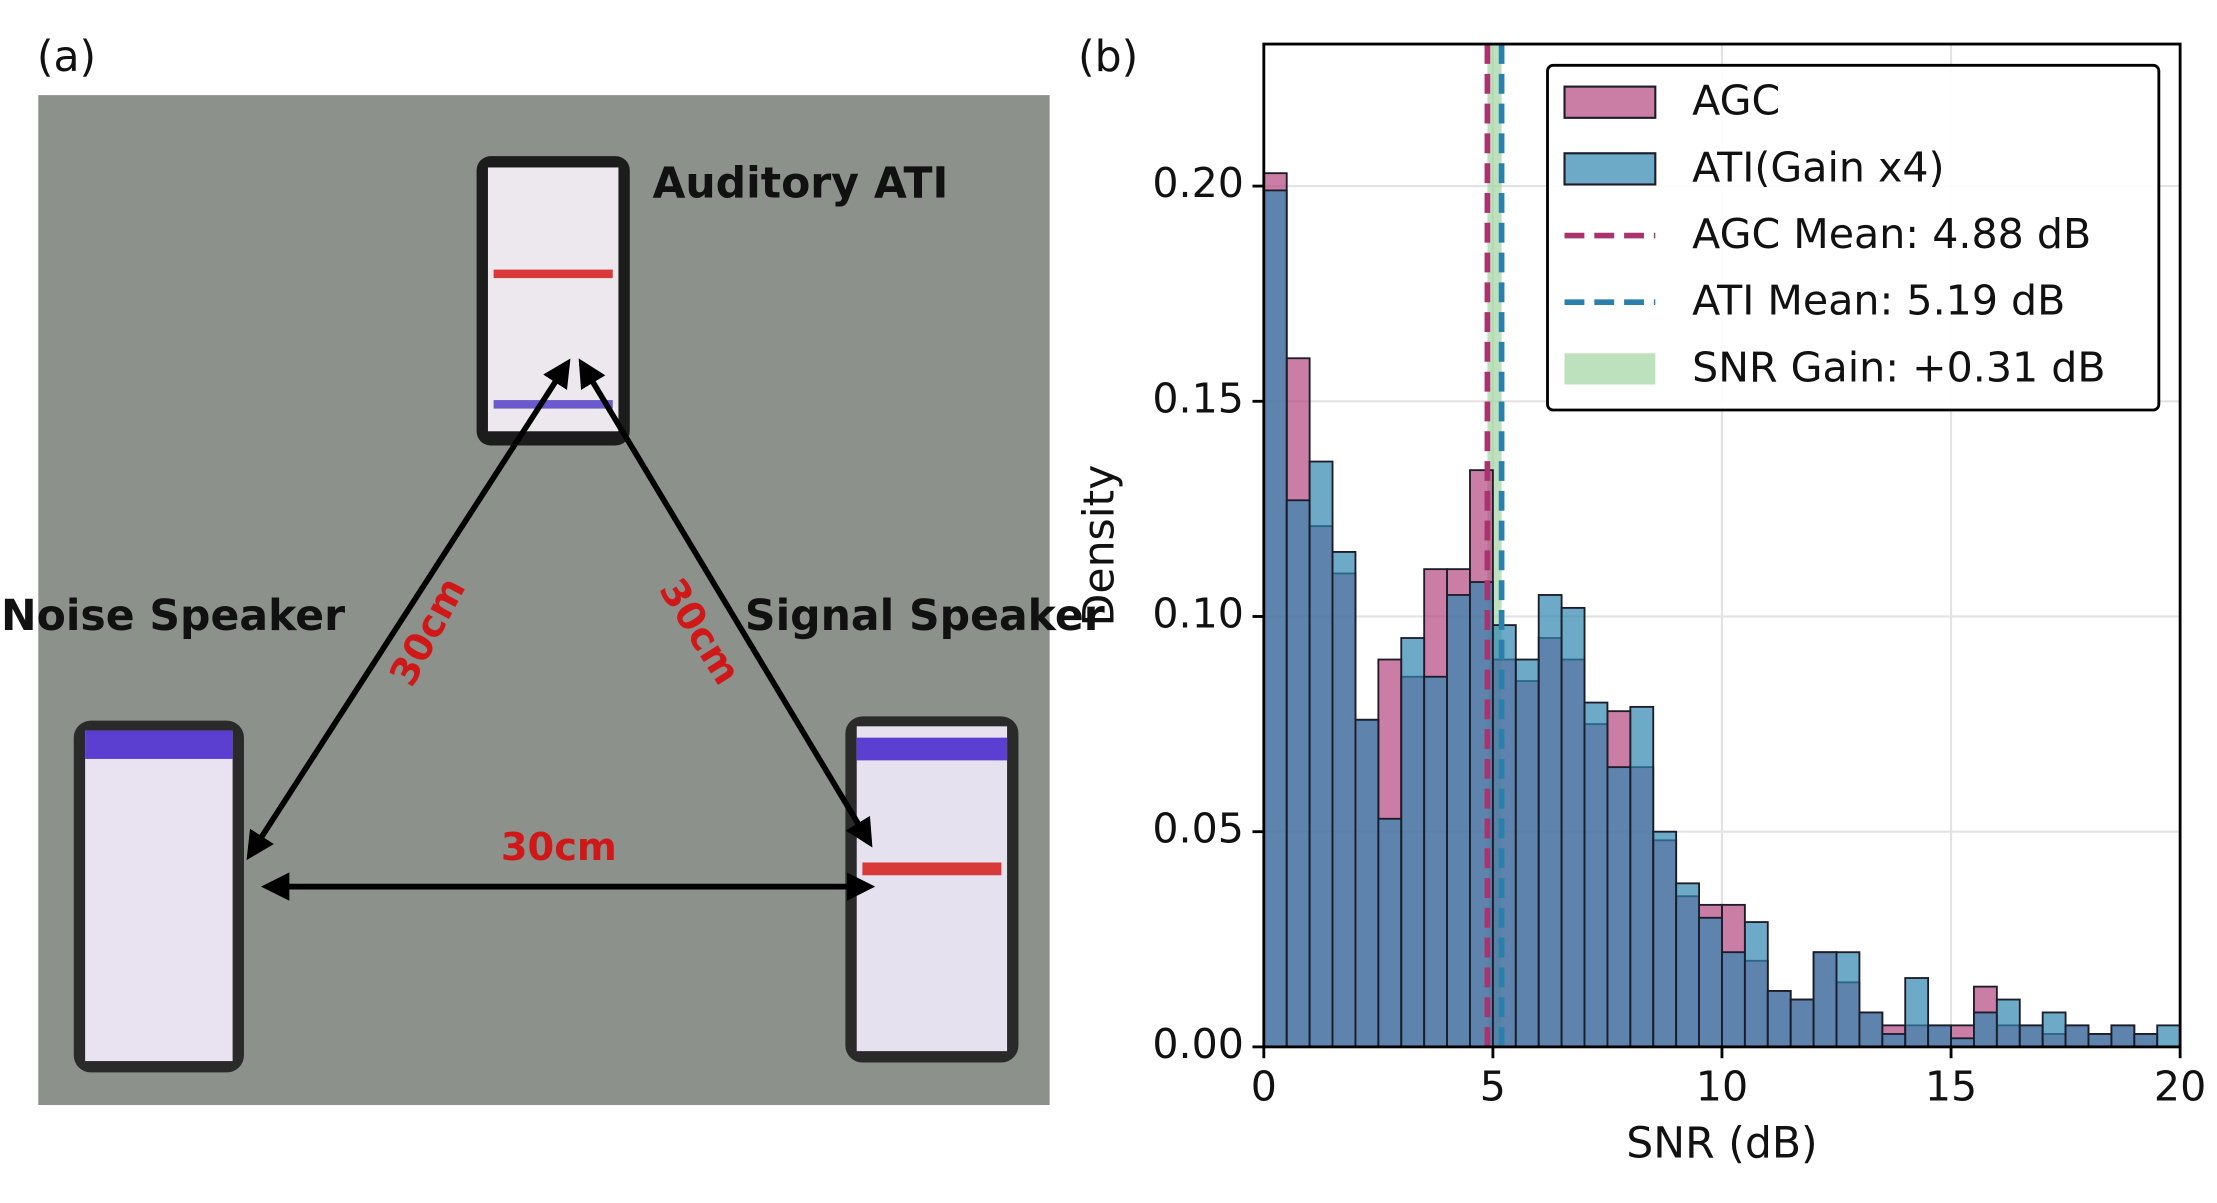 This screenshot has width=2217, height=1203. What do you see at coordinates (1951, 1086) in the screenshot?
I see `x-tick-label: 15` at bounding box center [1951, 1086].